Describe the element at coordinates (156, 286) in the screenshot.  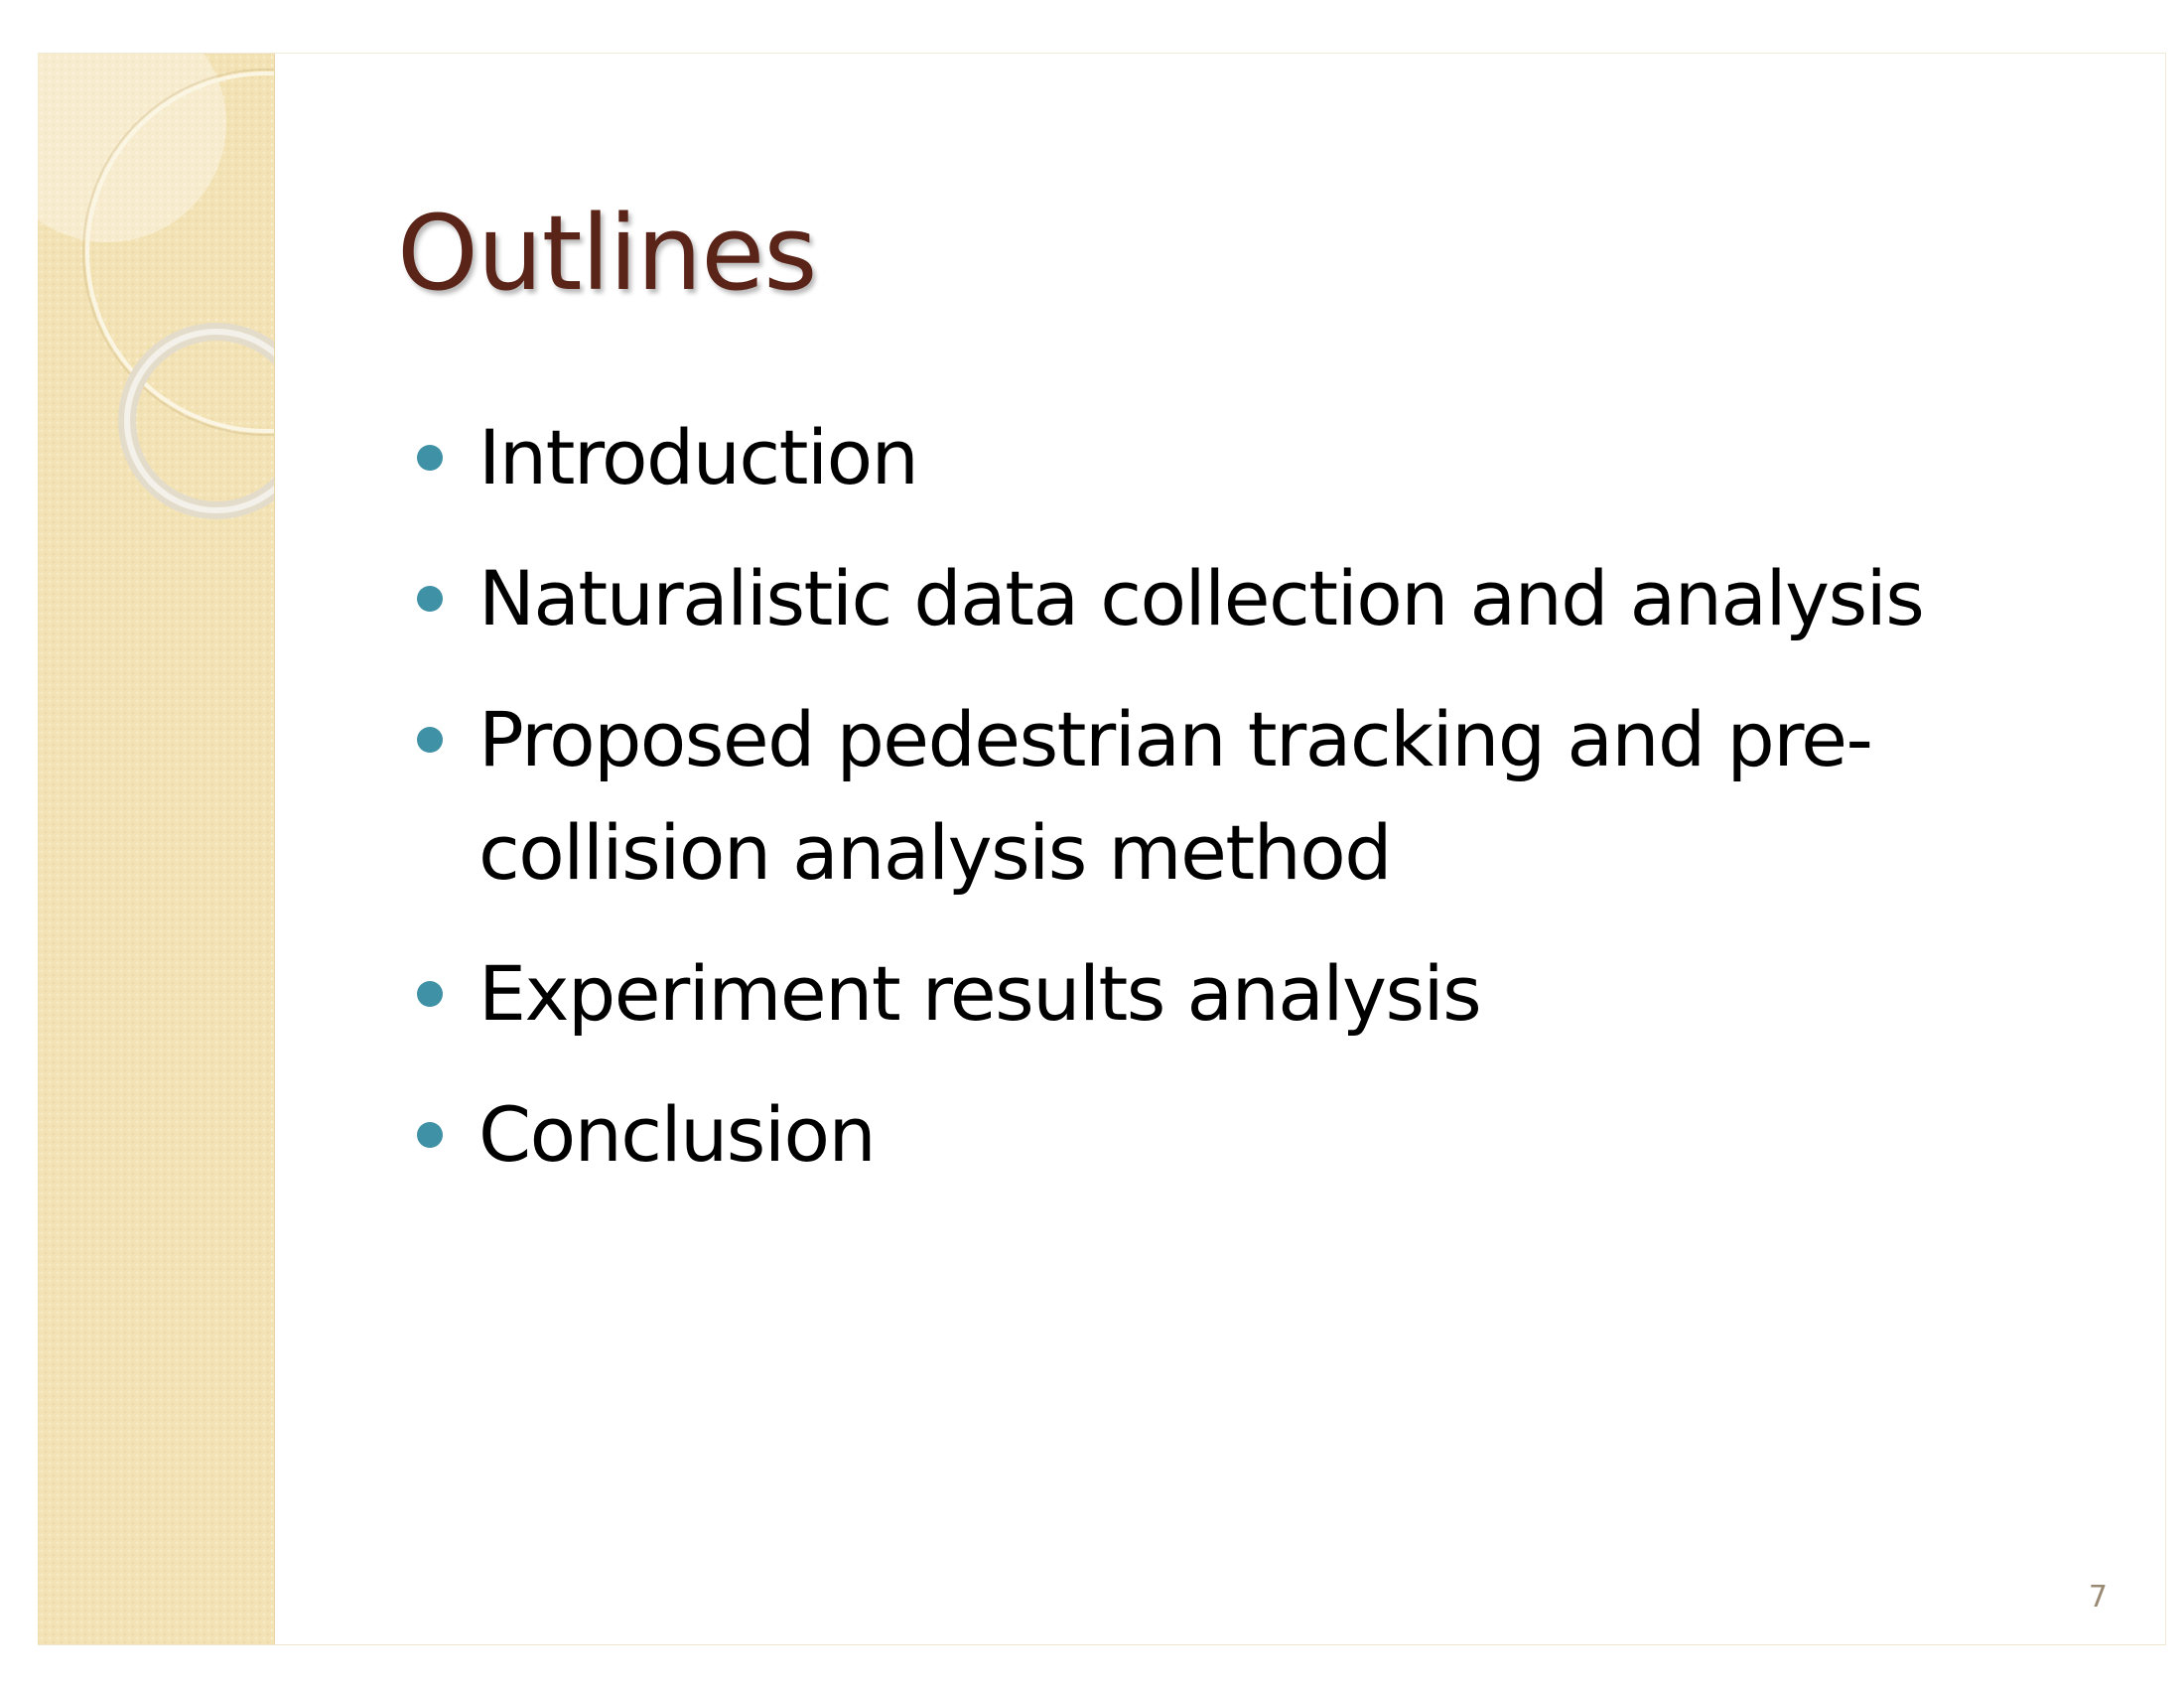
I see `decorative-rings-icon` at that location.